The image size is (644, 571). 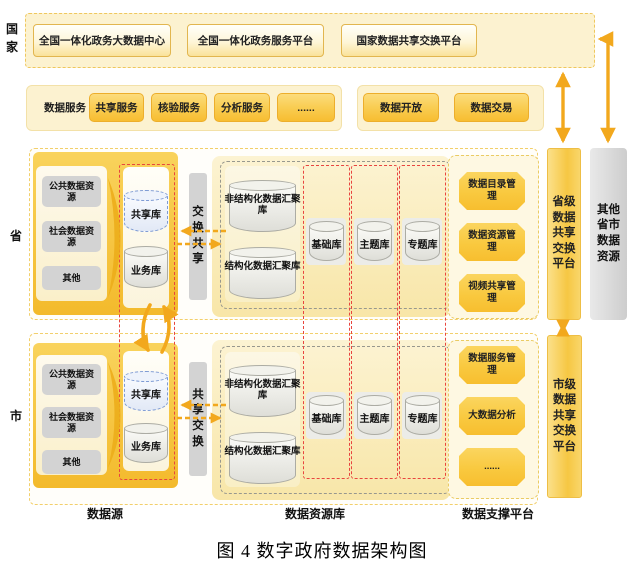 I want to click on data-source-footer-label: 数据源, so click(x=104, y=514).